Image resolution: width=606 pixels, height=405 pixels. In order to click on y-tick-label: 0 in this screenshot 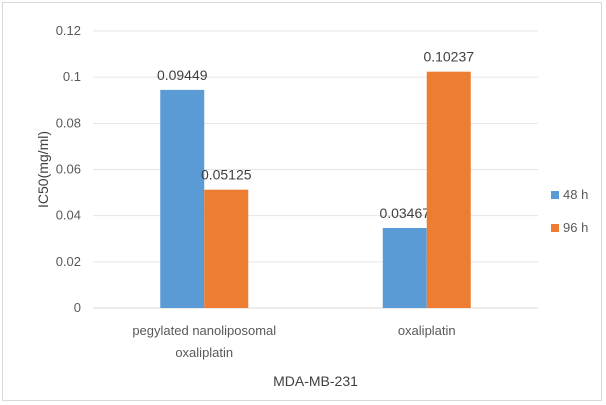, I will do `click(77, 307)`.